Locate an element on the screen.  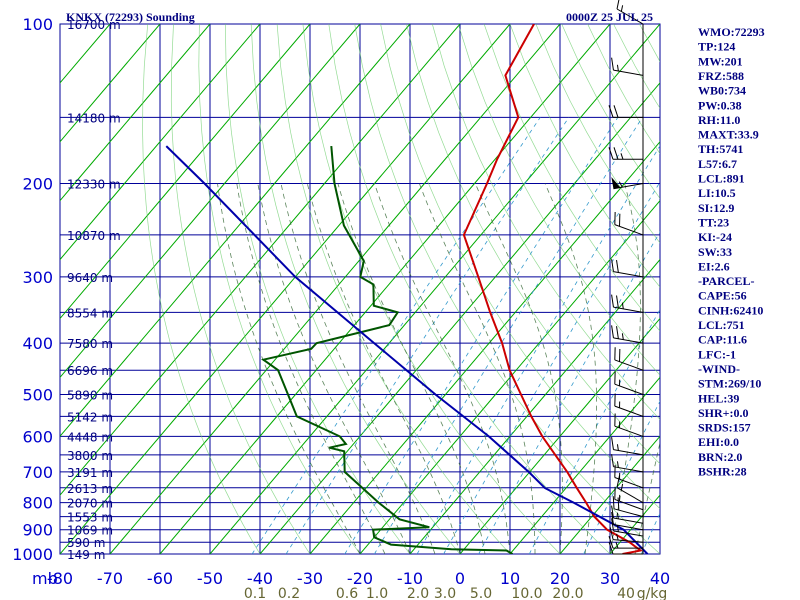
temperature-tick-label: 20 is located at coordinates (560, 578).